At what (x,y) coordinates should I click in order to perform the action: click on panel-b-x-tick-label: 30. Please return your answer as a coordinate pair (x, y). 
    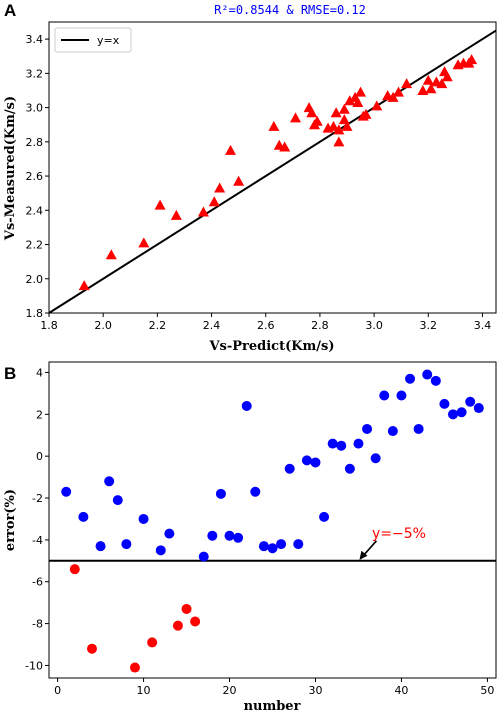
    Looking at the image, I should click on (315, 690).